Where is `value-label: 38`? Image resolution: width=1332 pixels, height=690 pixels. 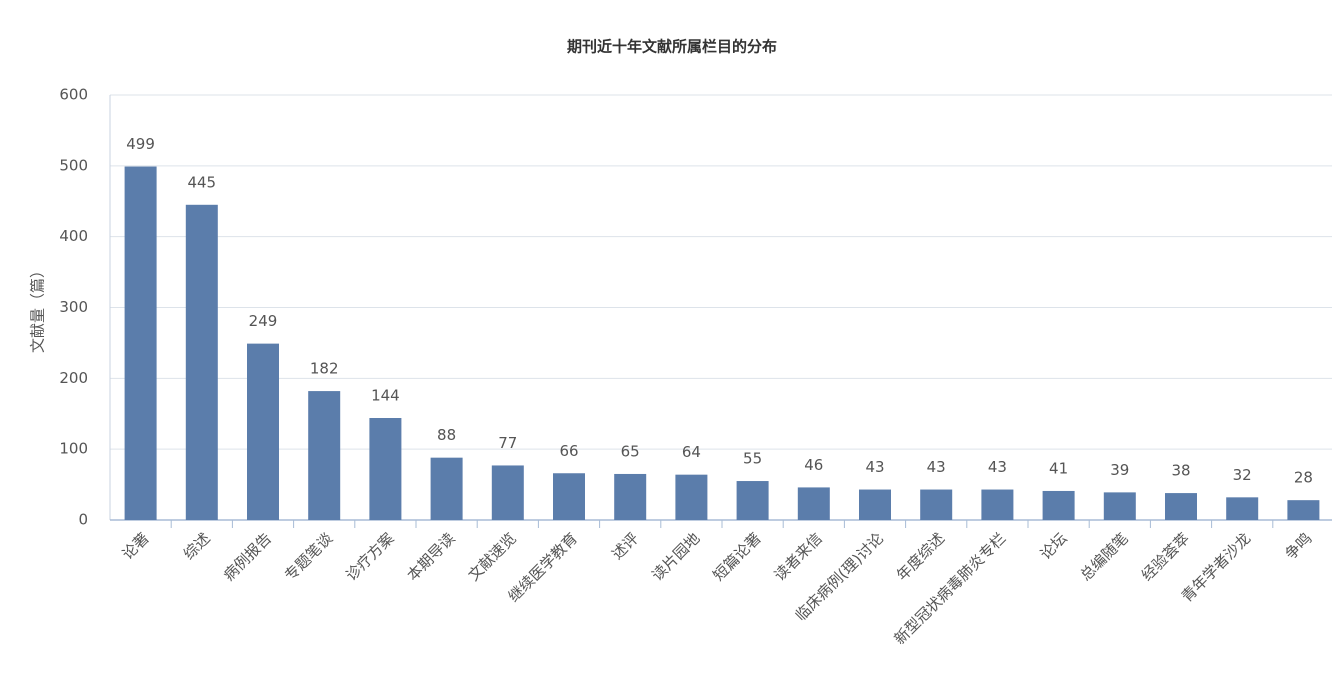
value-label: 38 is located at coordinates (1180, 471).